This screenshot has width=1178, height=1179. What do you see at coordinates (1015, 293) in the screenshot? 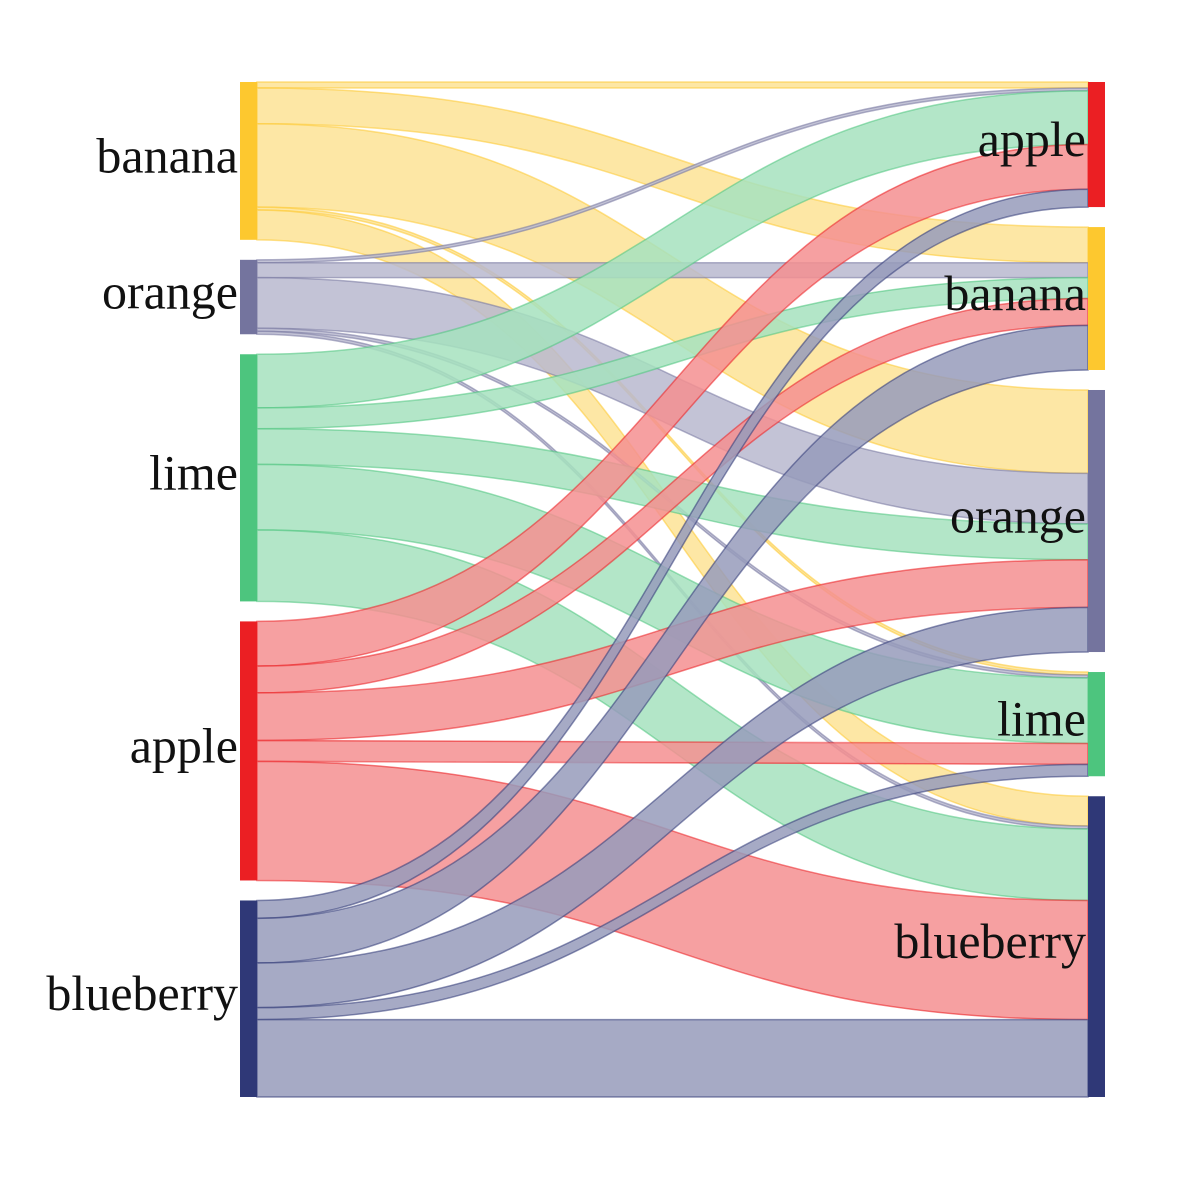
I see `node-label-right-banana: banana` at bounding box center [1015, 293].